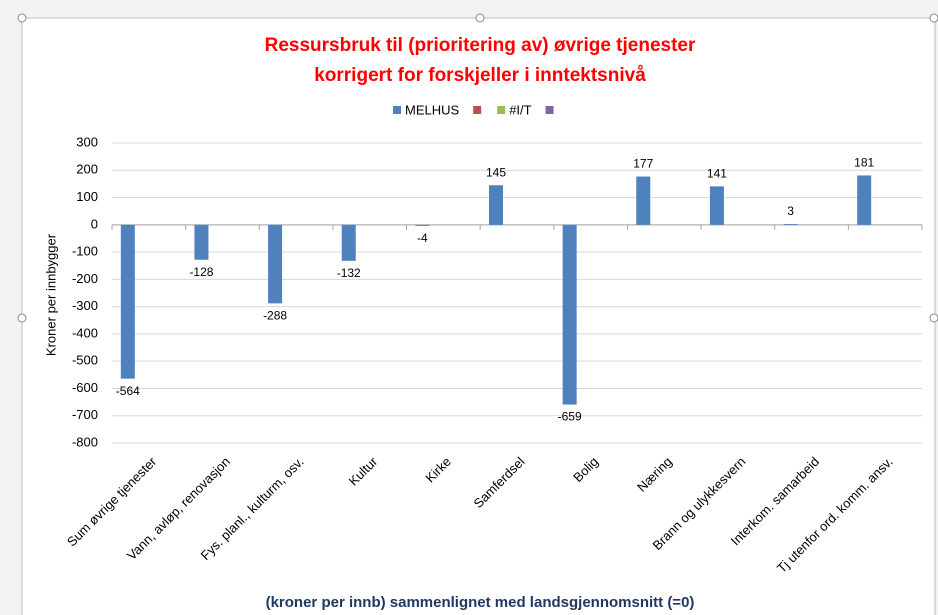  What do you see at coordinates (864, 163) in the screenshot?
I see `data-label: 181` at bounding box center [864, 163].